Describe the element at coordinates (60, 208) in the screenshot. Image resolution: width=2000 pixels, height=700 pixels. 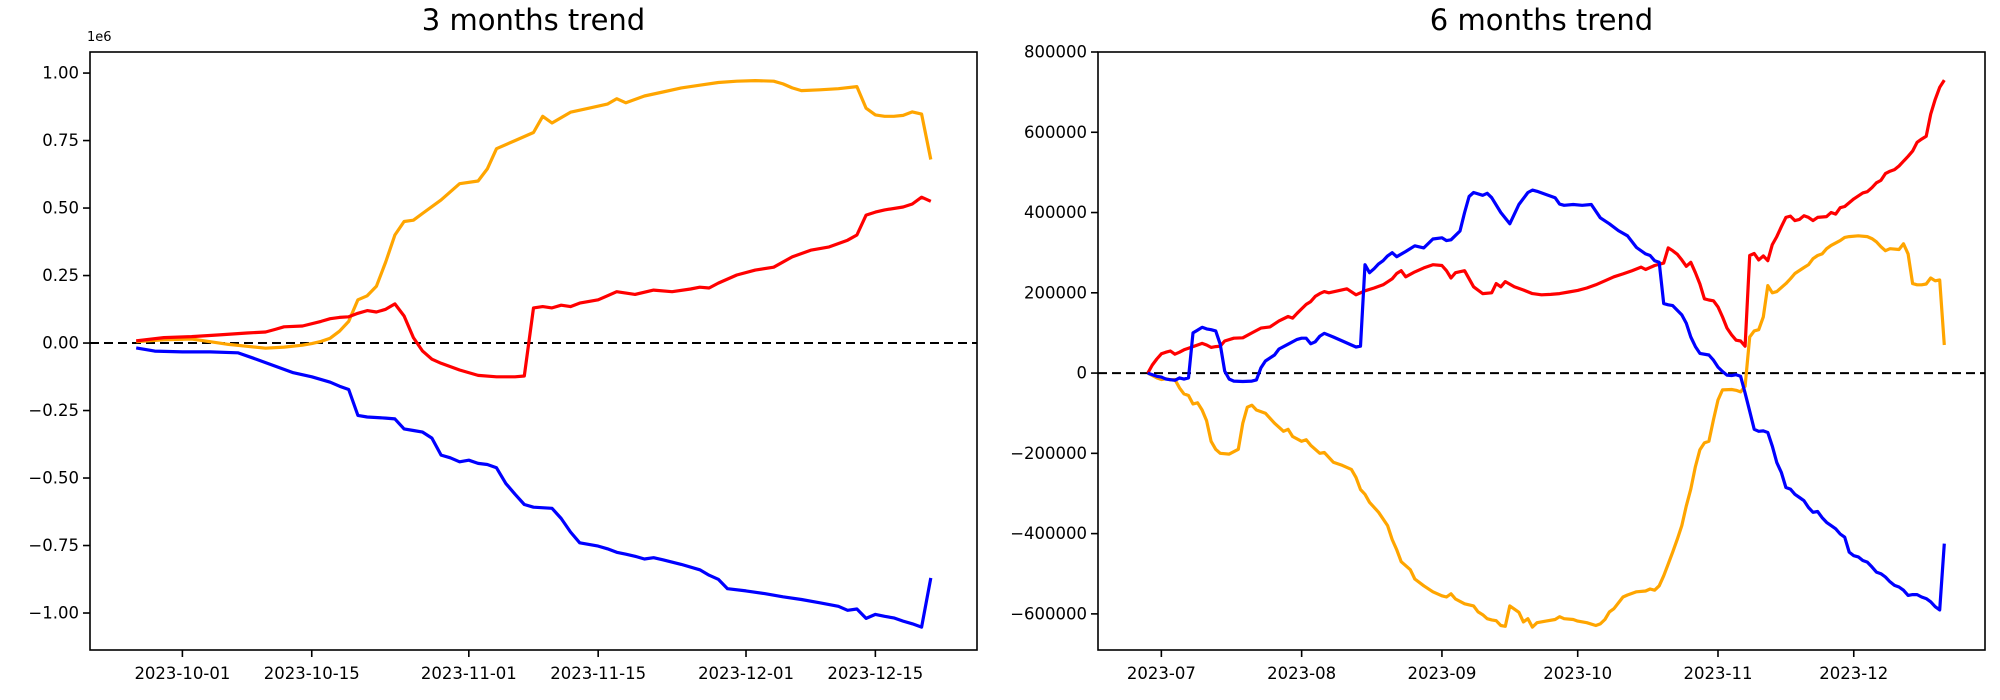
I see `y-tick-label: 0.50` at that location.